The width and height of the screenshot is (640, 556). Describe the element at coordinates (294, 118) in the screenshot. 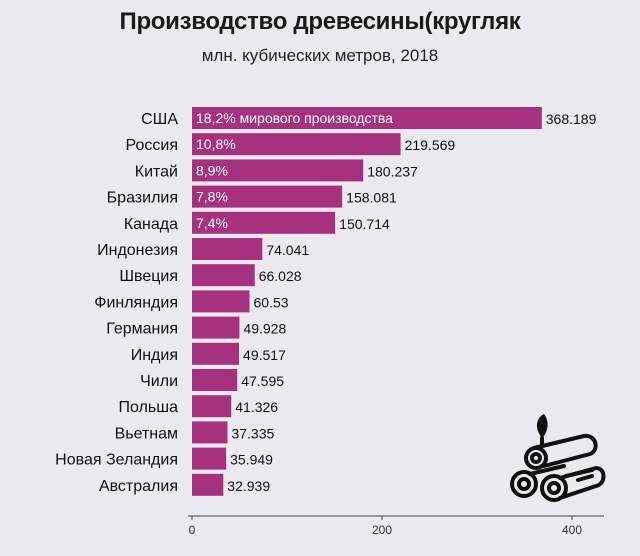

I see `bar-annotation: 18,2% мирового производства` at that location.